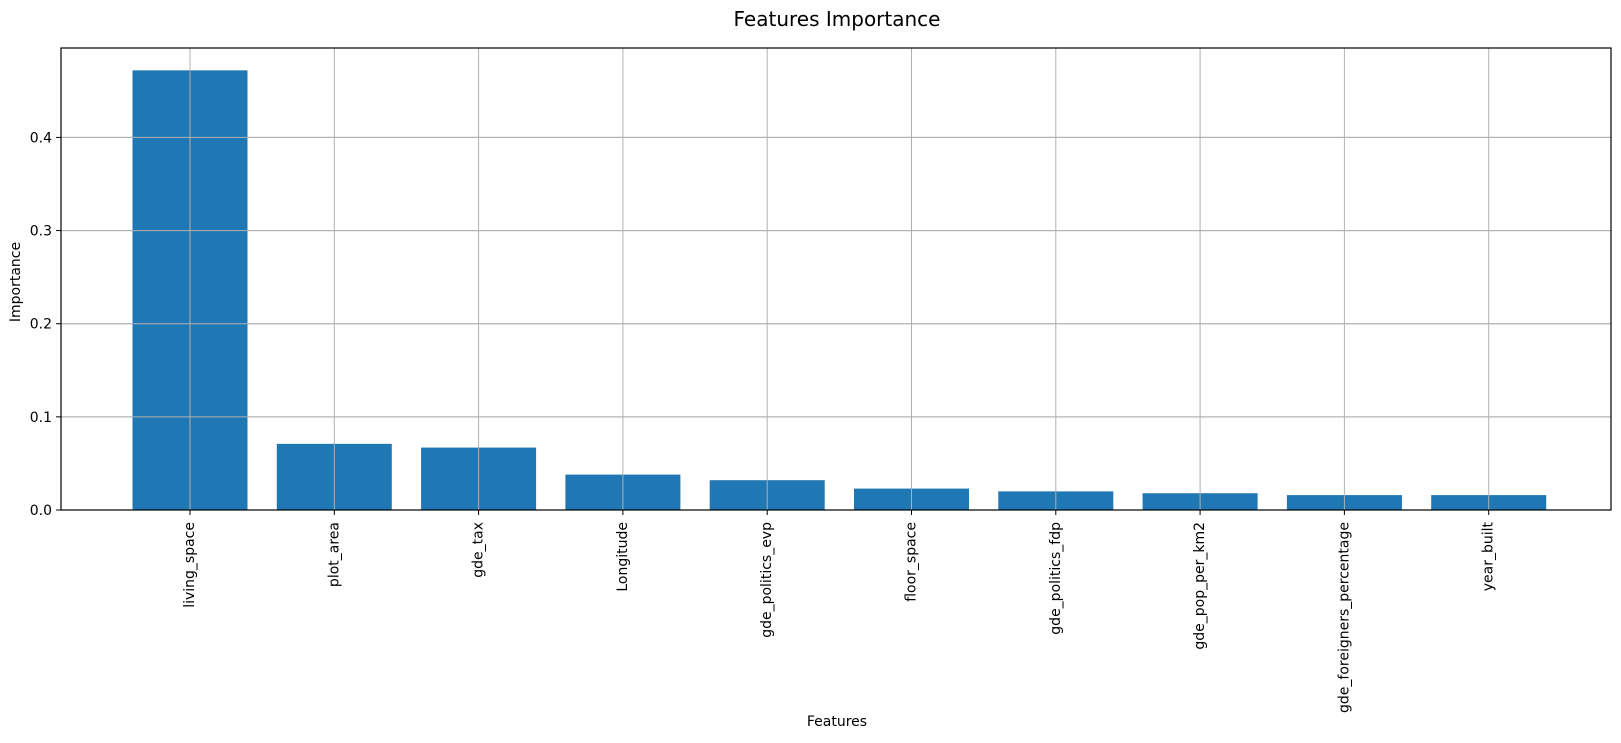 This screenshot has height=743, width=1621. What do you see at coordinates (1344, 617) in the screenshot?
I see `x-tick-label: gde_foreigners_percentage` at bounding box center [1344, 617].